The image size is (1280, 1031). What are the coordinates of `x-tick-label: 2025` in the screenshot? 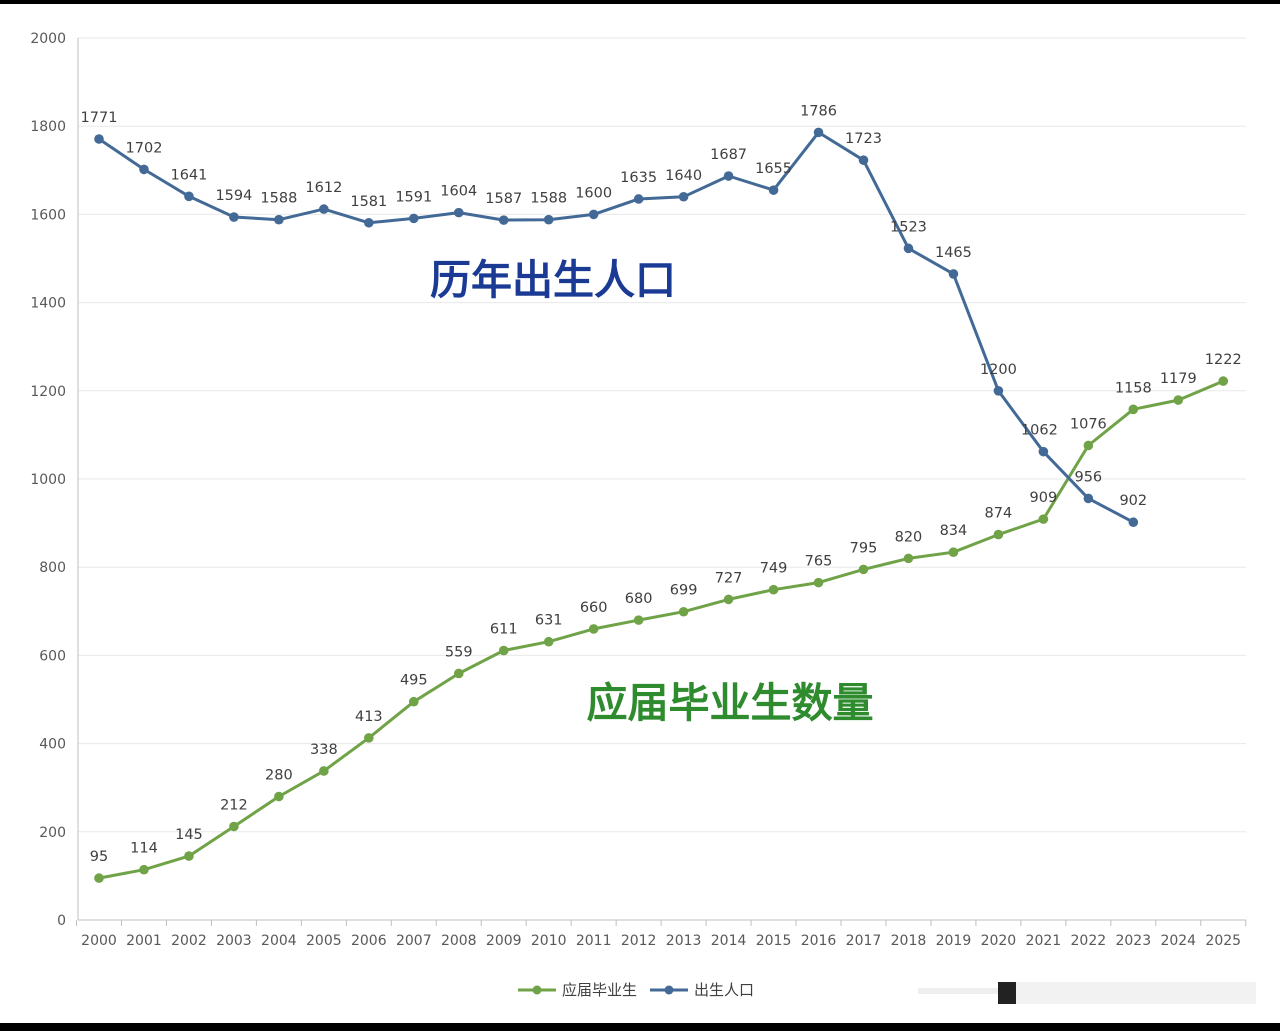 It's located at (1223, 941).